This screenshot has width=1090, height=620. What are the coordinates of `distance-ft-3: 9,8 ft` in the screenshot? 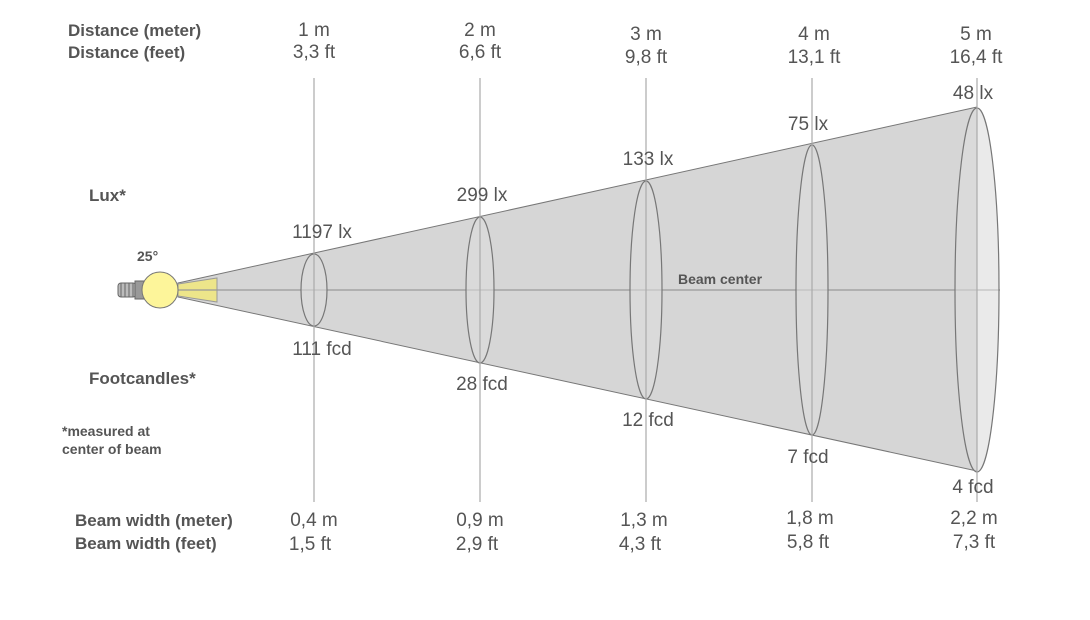 It's located at (646, 57).